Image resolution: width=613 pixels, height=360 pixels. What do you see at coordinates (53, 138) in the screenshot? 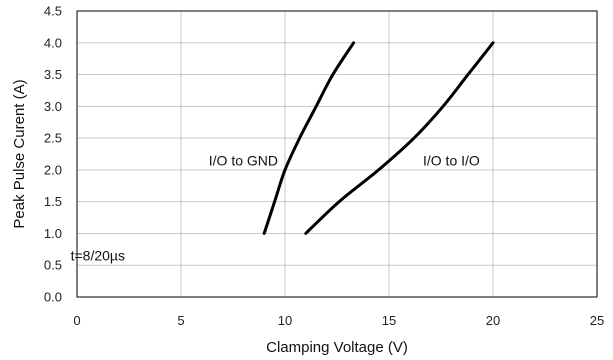
I see `y-tick-label: 2.5` at bounding box center [53, 138].